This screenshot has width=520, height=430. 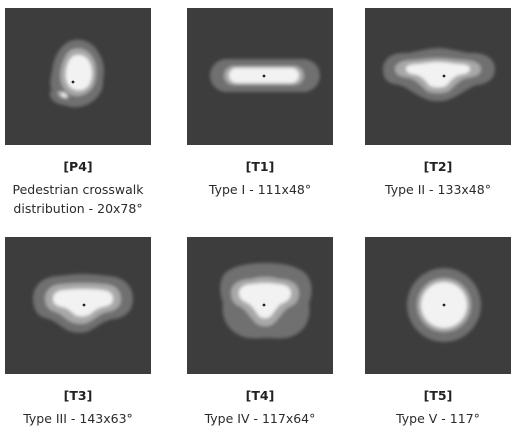 I want to click on distribution-description: Type V - 117°, so click(x=438, y=418).